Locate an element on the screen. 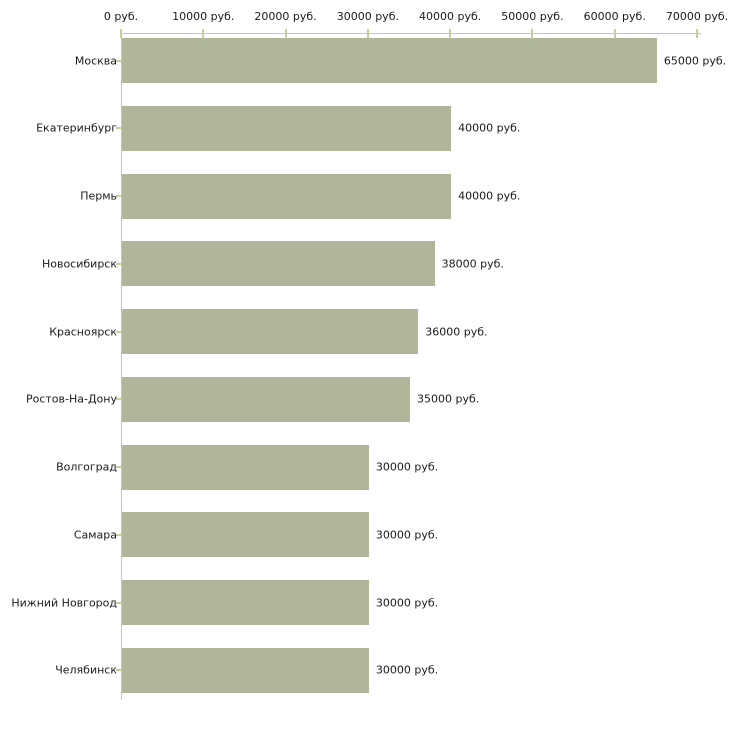 Image resolution: width=730 pixels, height=730 pixels. category-label: Москва is located at coordinates (95, 60).